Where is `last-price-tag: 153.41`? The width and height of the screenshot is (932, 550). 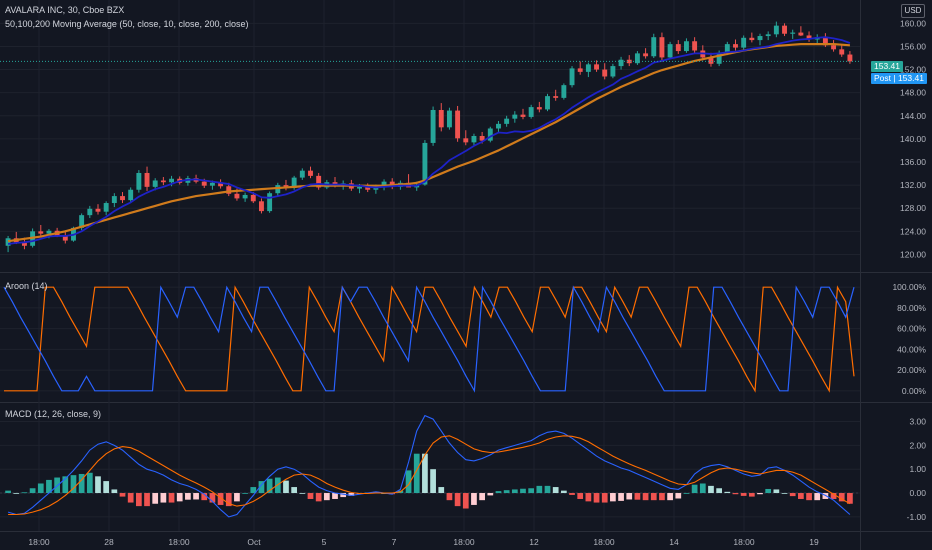
last-price-tag: 153.41 is located at coordinates (887, 66).